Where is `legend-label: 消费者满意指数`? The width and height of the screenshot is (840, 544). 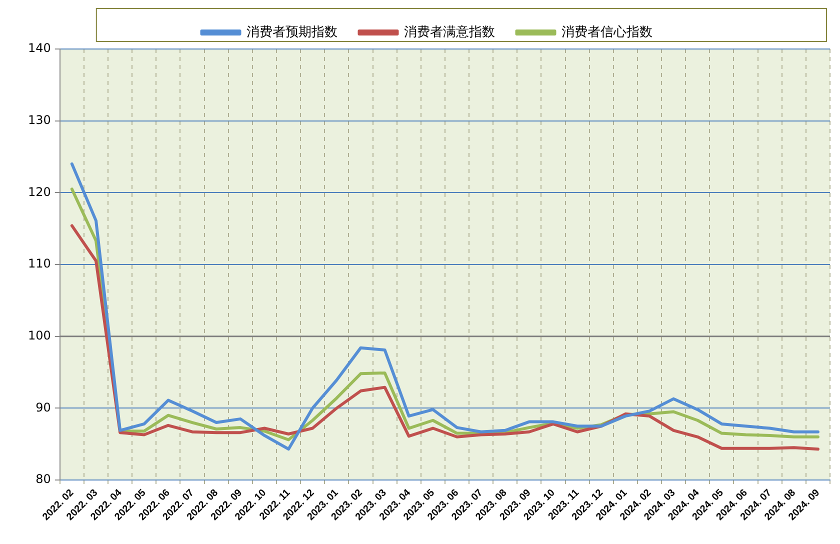
legend-label: 消费者满意指数 is located at coordinates (449, 32).